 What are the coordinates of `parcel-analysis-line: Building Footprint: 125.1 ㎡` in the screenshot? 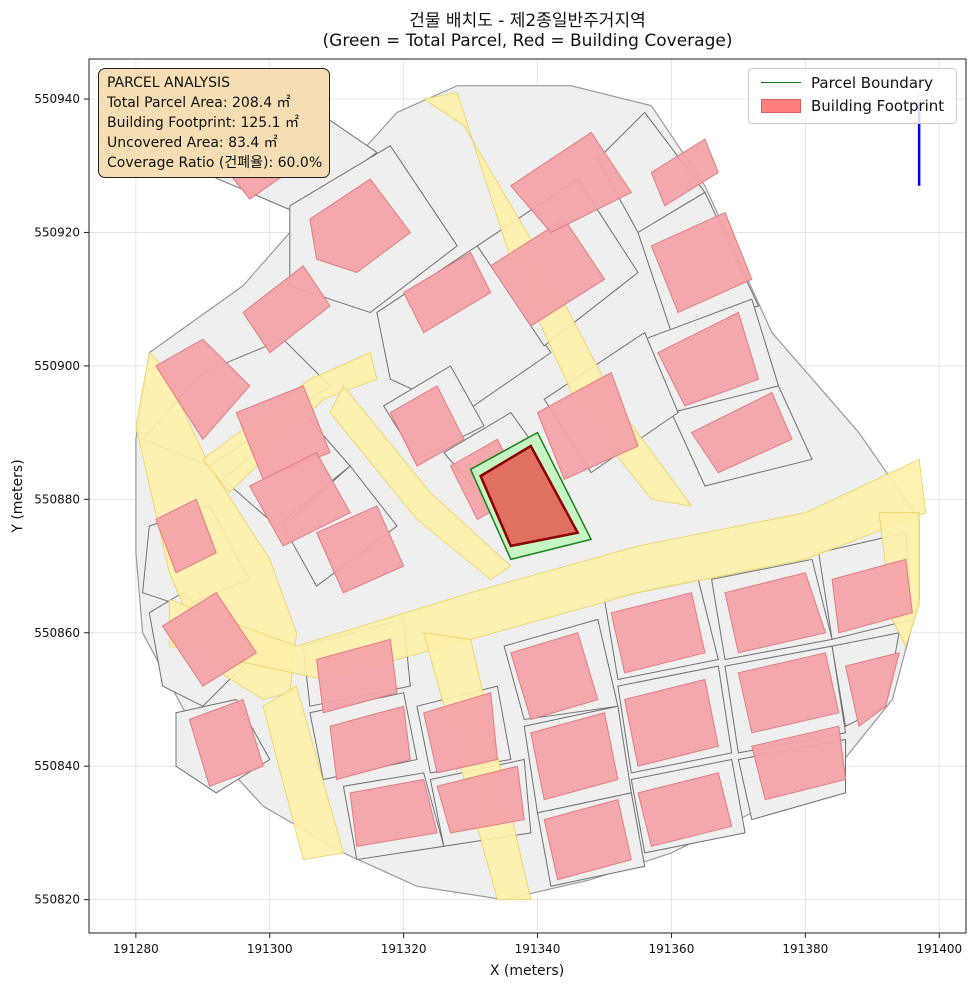 It's located at (203, 123).